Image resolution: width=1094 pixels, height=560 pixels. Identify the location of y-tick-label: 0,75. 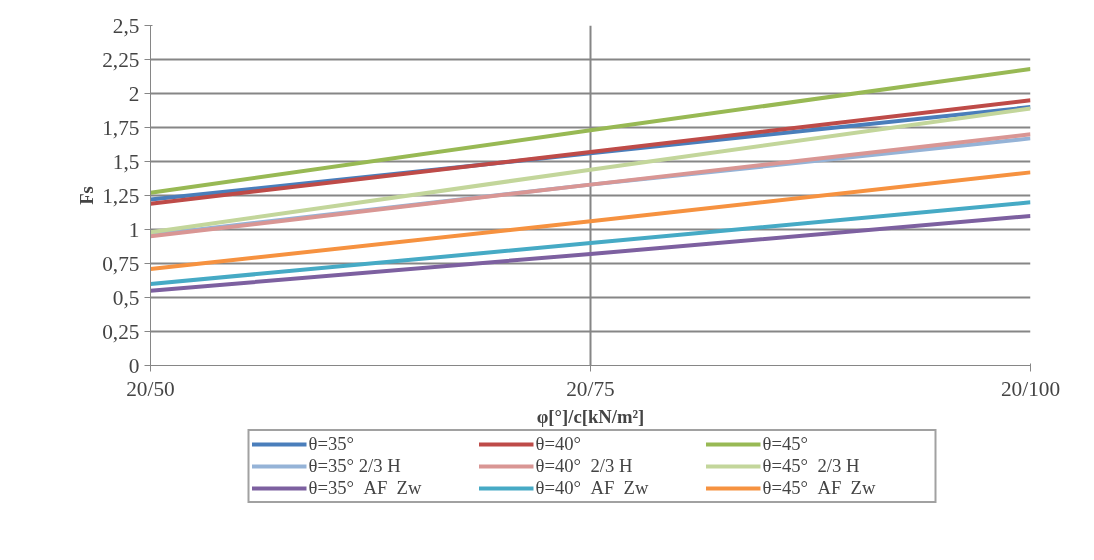
(121, 263).